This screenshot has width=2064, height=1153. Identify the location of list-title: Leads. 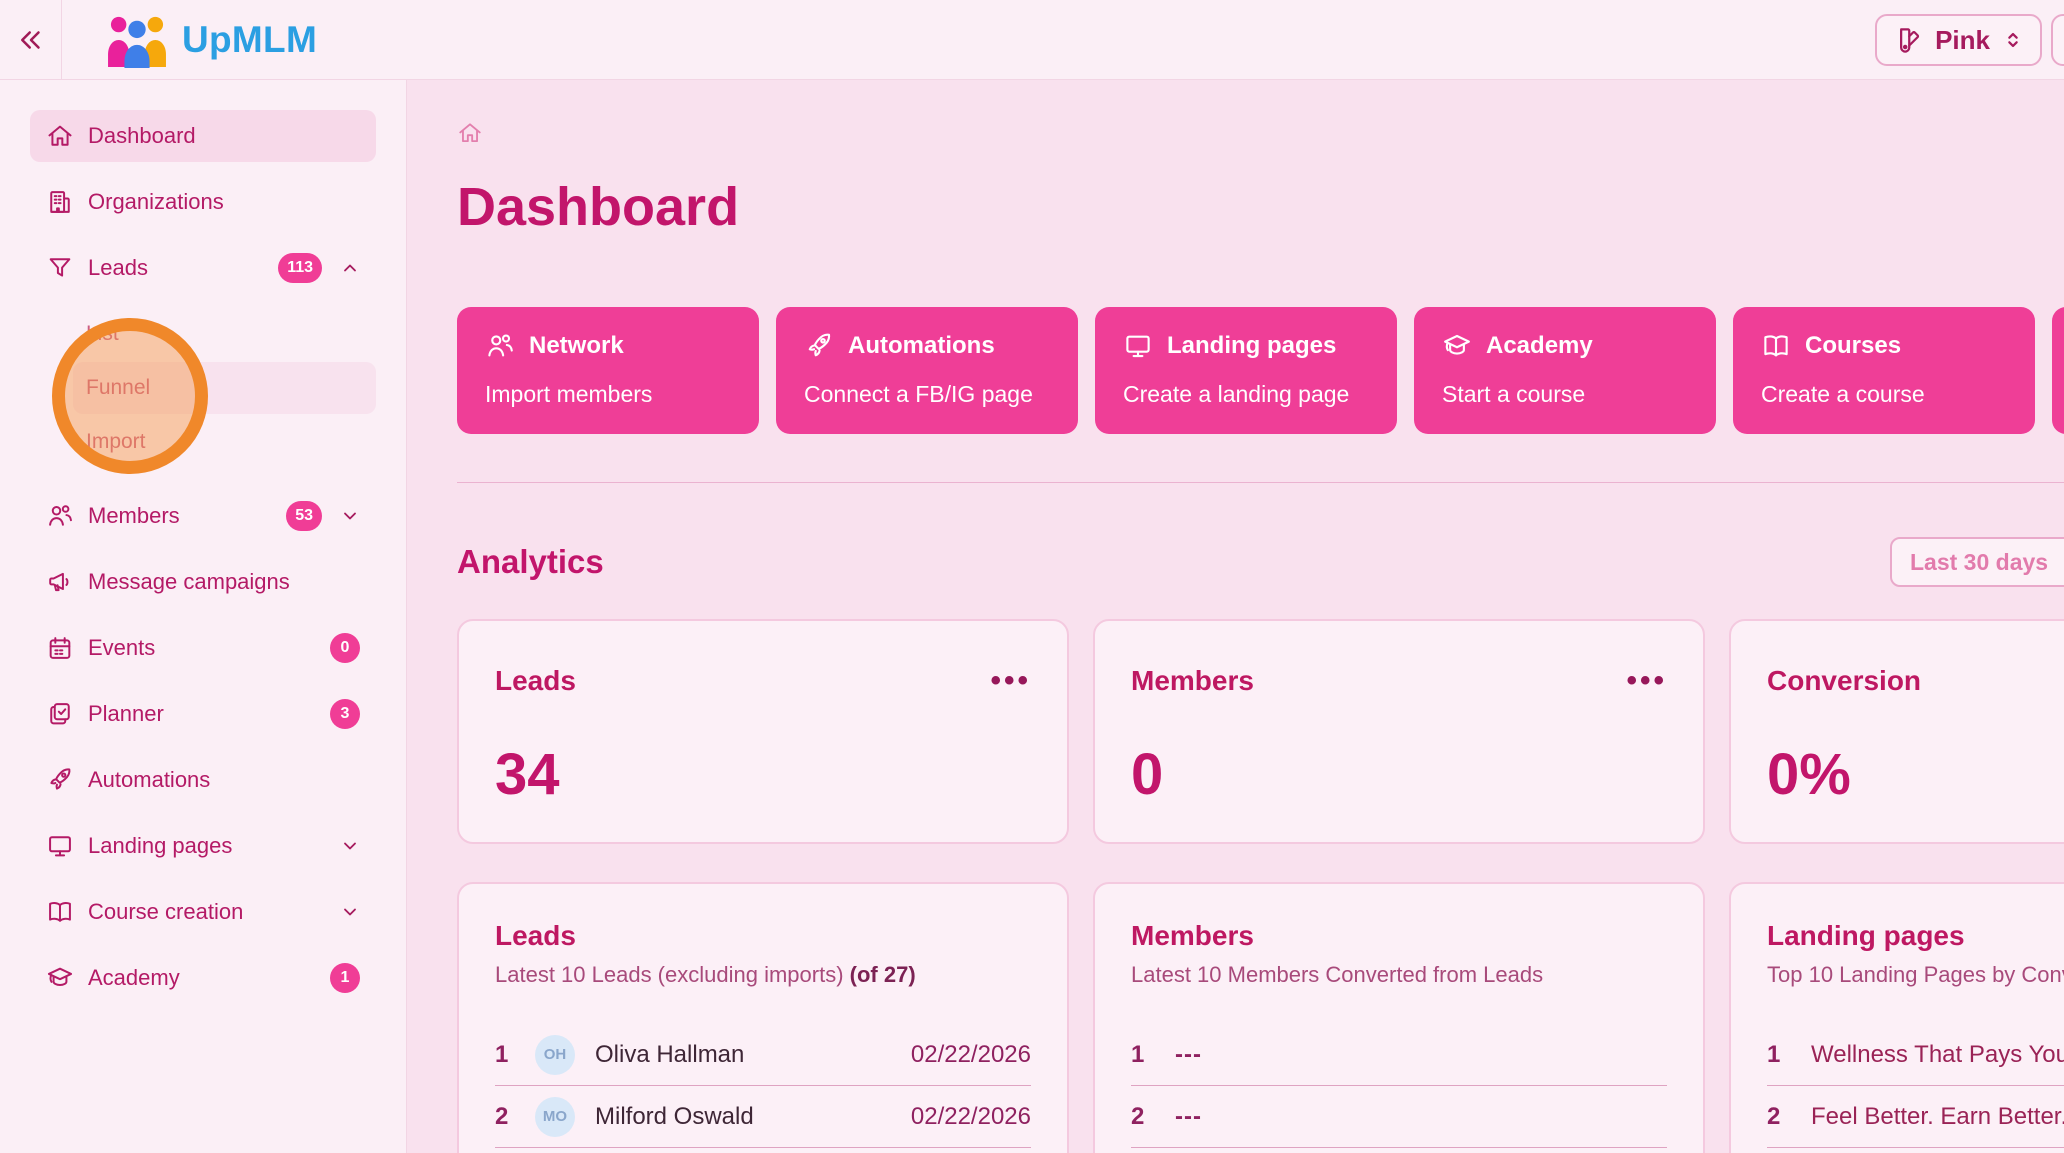
(535, 936).